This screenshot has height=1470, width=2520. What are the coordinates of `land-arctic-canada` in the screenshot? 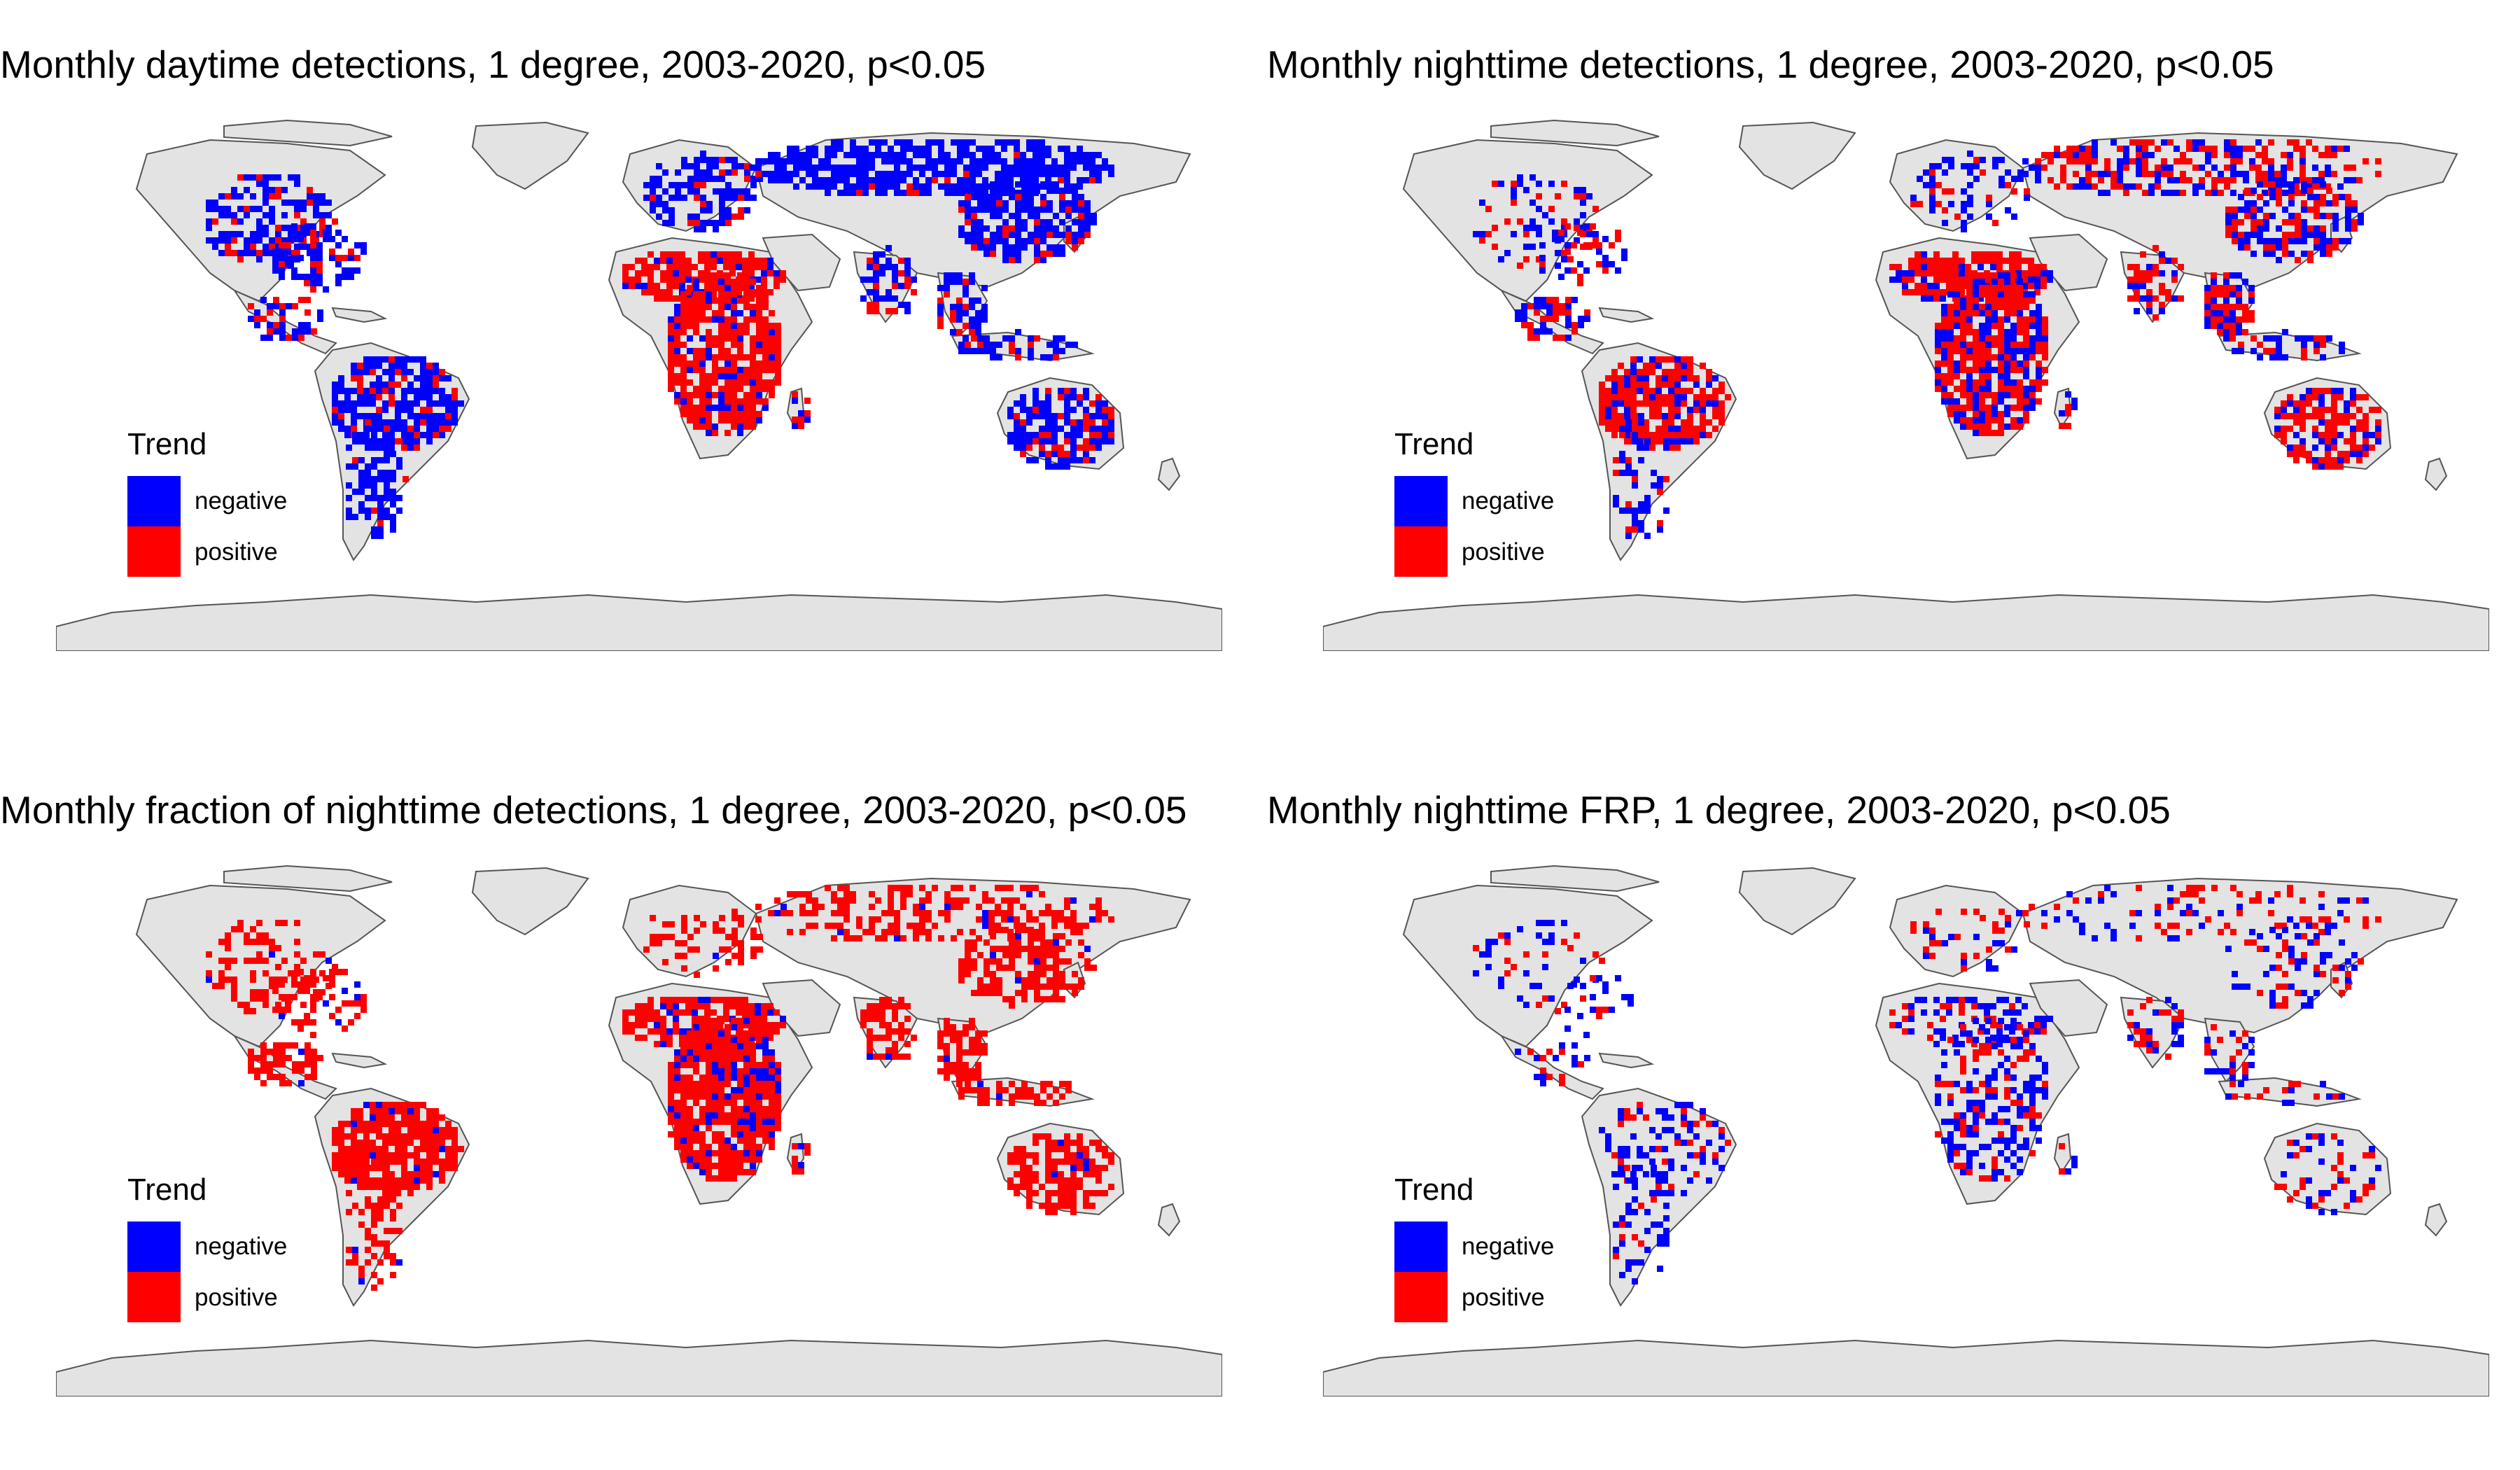 It's located at (308, 133).